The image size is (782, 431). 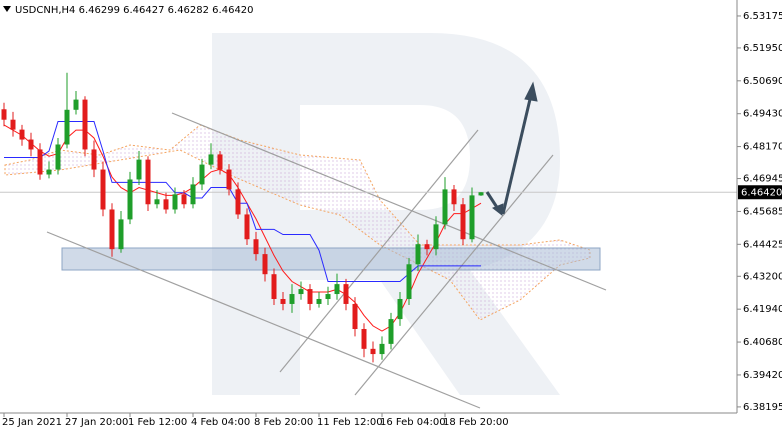 I want to click on y-tick-label: 6.50690, so click(x=762, y=81).